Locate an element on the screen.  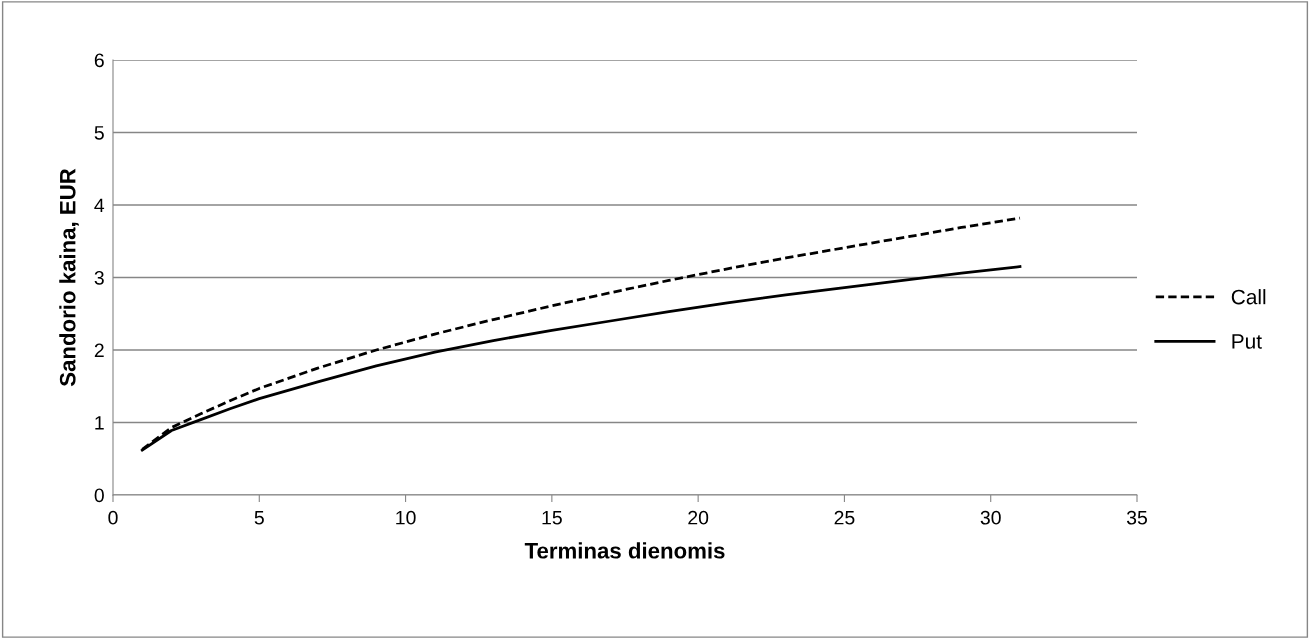
x-tick-label: 35 is located at coordinates (1136, 517).